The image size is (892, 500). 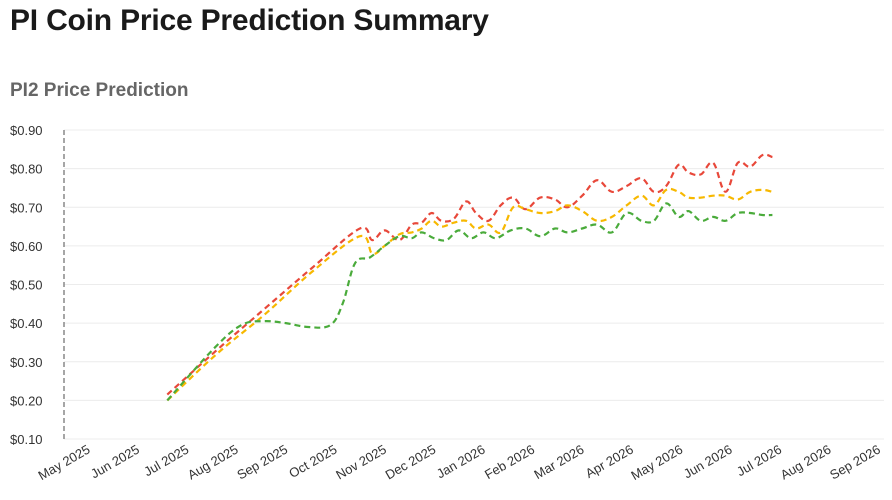 What do you see at coordinates (806, 462) in the screenshot?
I see `x-tick-label: Aug 2026` at bounding box center [806, 462].